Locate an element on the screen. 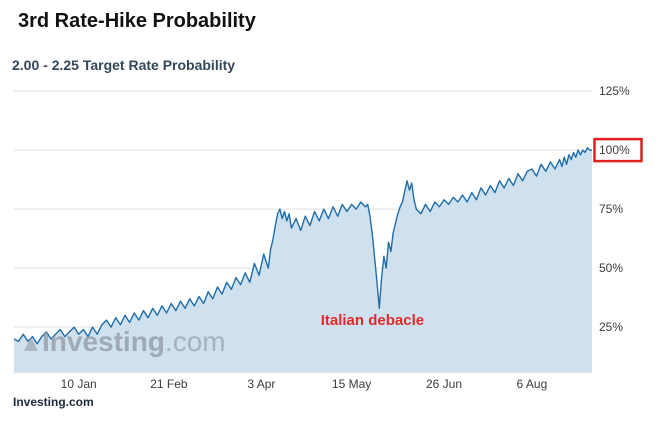 The width and height of the screenshot is (667, 434). page-title: 3rd Rate-Hike Probability is located at coordinates (137, 21).